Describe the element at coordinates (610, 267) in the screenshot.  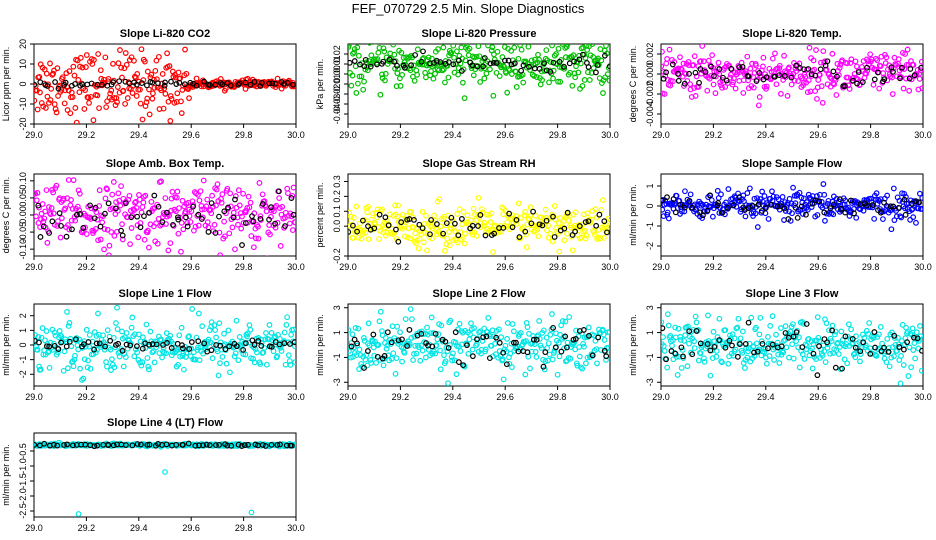
I see `x-tick-label: 30.0` at that location.